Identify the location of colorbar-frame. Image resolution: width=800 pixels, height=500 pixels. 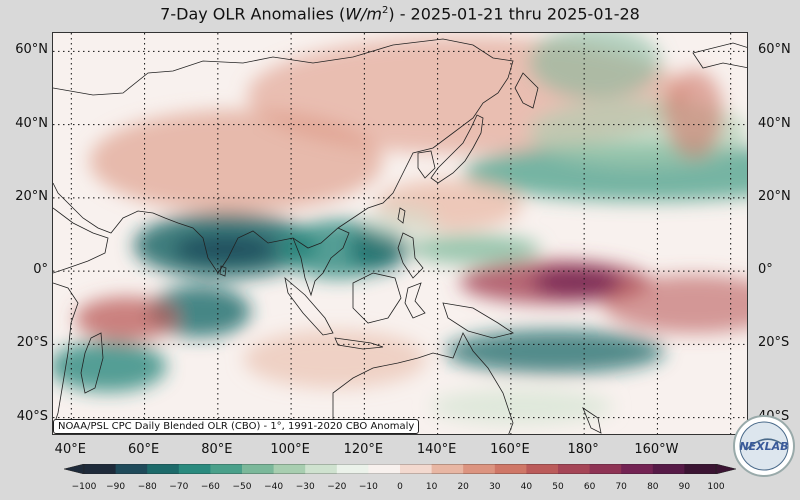
(400, 469).